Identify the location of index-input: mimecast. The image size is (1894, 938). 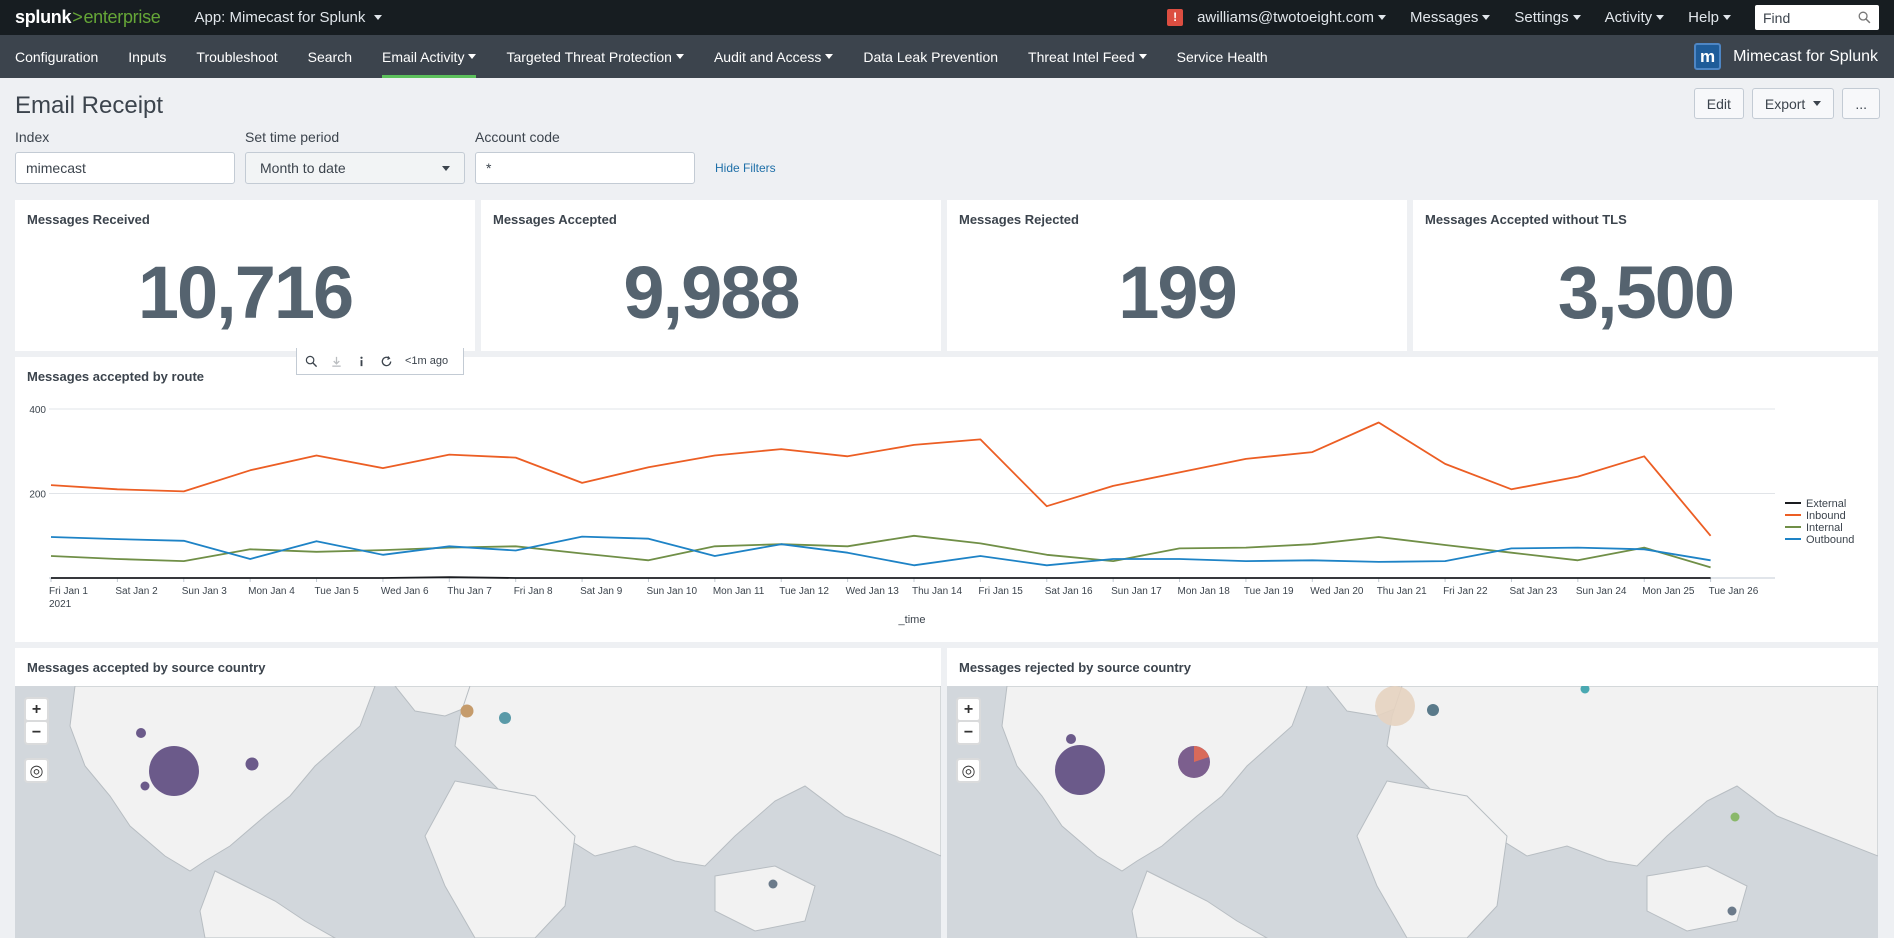
(125, 168).